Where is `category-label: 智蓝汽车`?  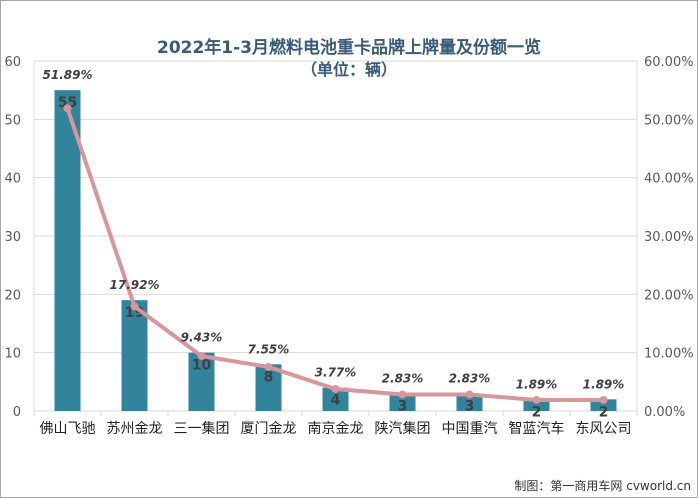 category-label: 智蓝汽车 is located at coordinates (537, 428).